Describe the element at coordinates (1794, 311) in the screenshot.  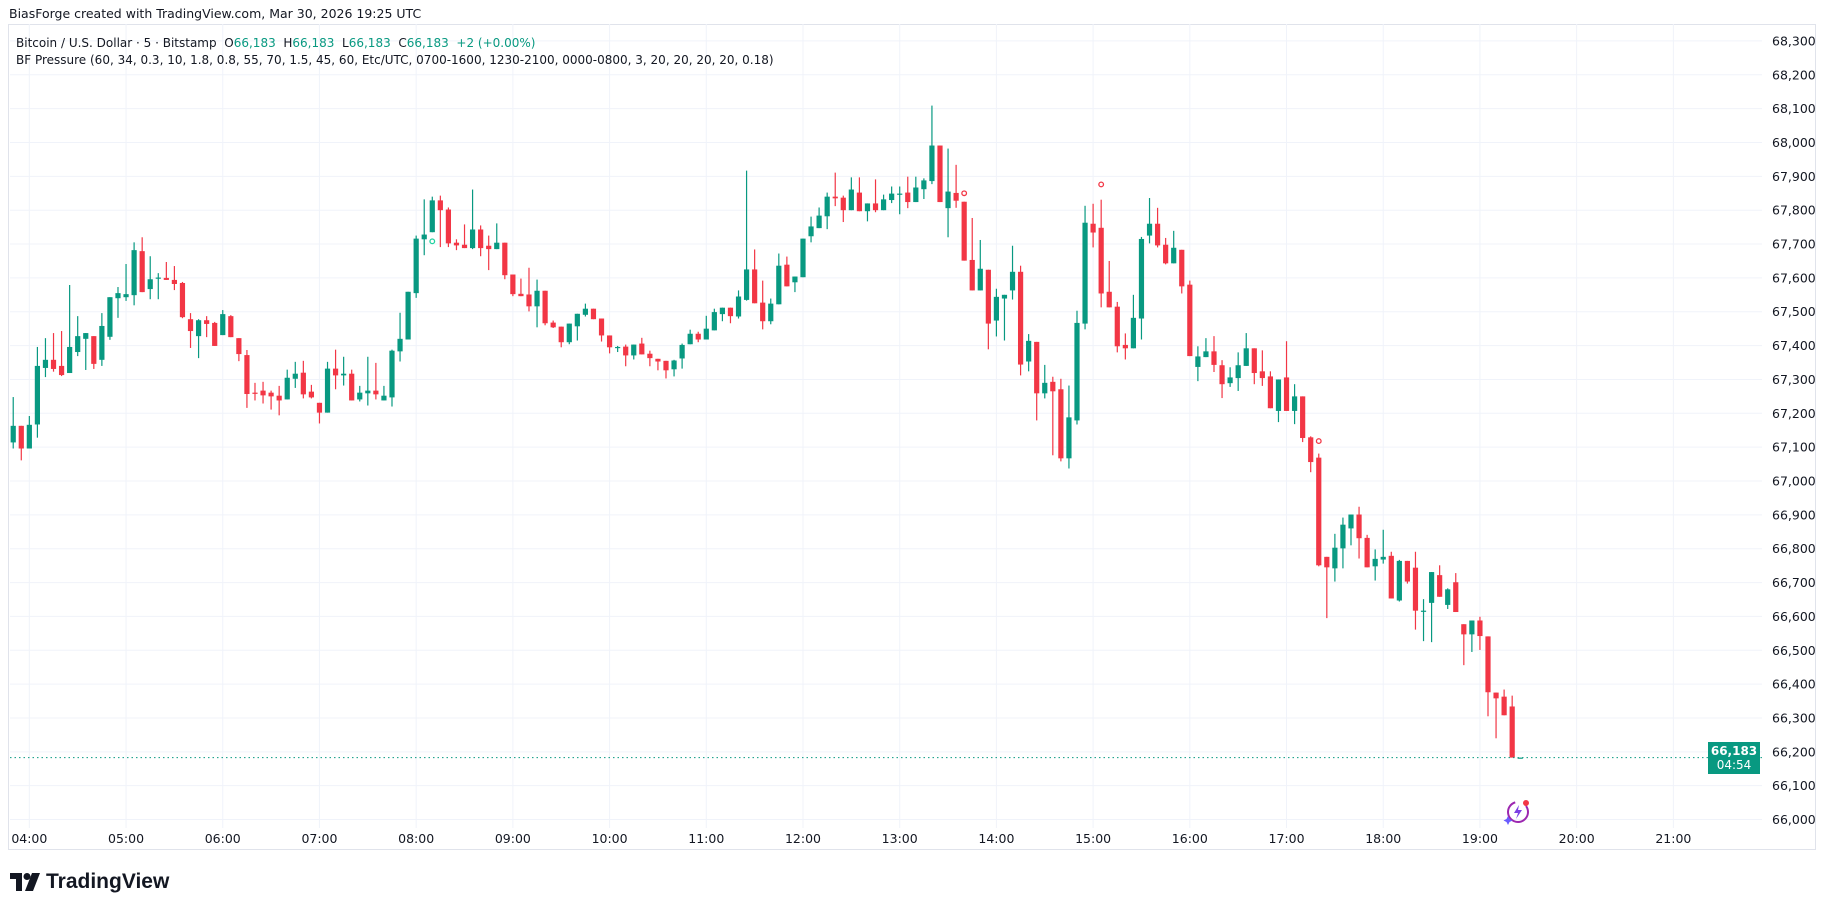
I see `price-tick-label: 67,500` at that location.